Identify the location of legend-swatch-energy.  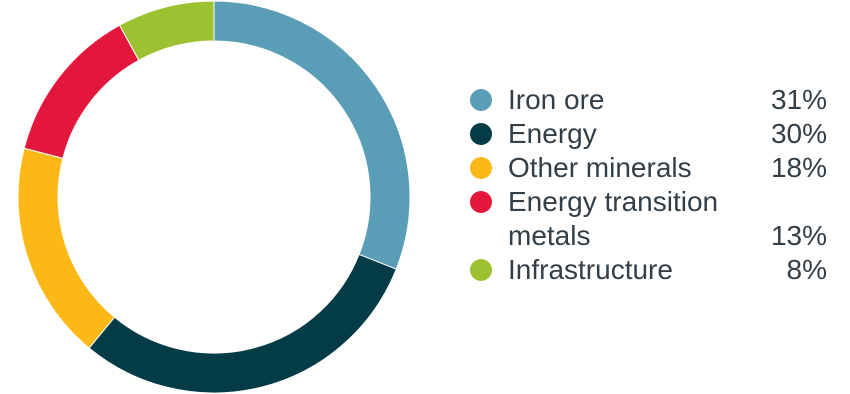
(481, 134).